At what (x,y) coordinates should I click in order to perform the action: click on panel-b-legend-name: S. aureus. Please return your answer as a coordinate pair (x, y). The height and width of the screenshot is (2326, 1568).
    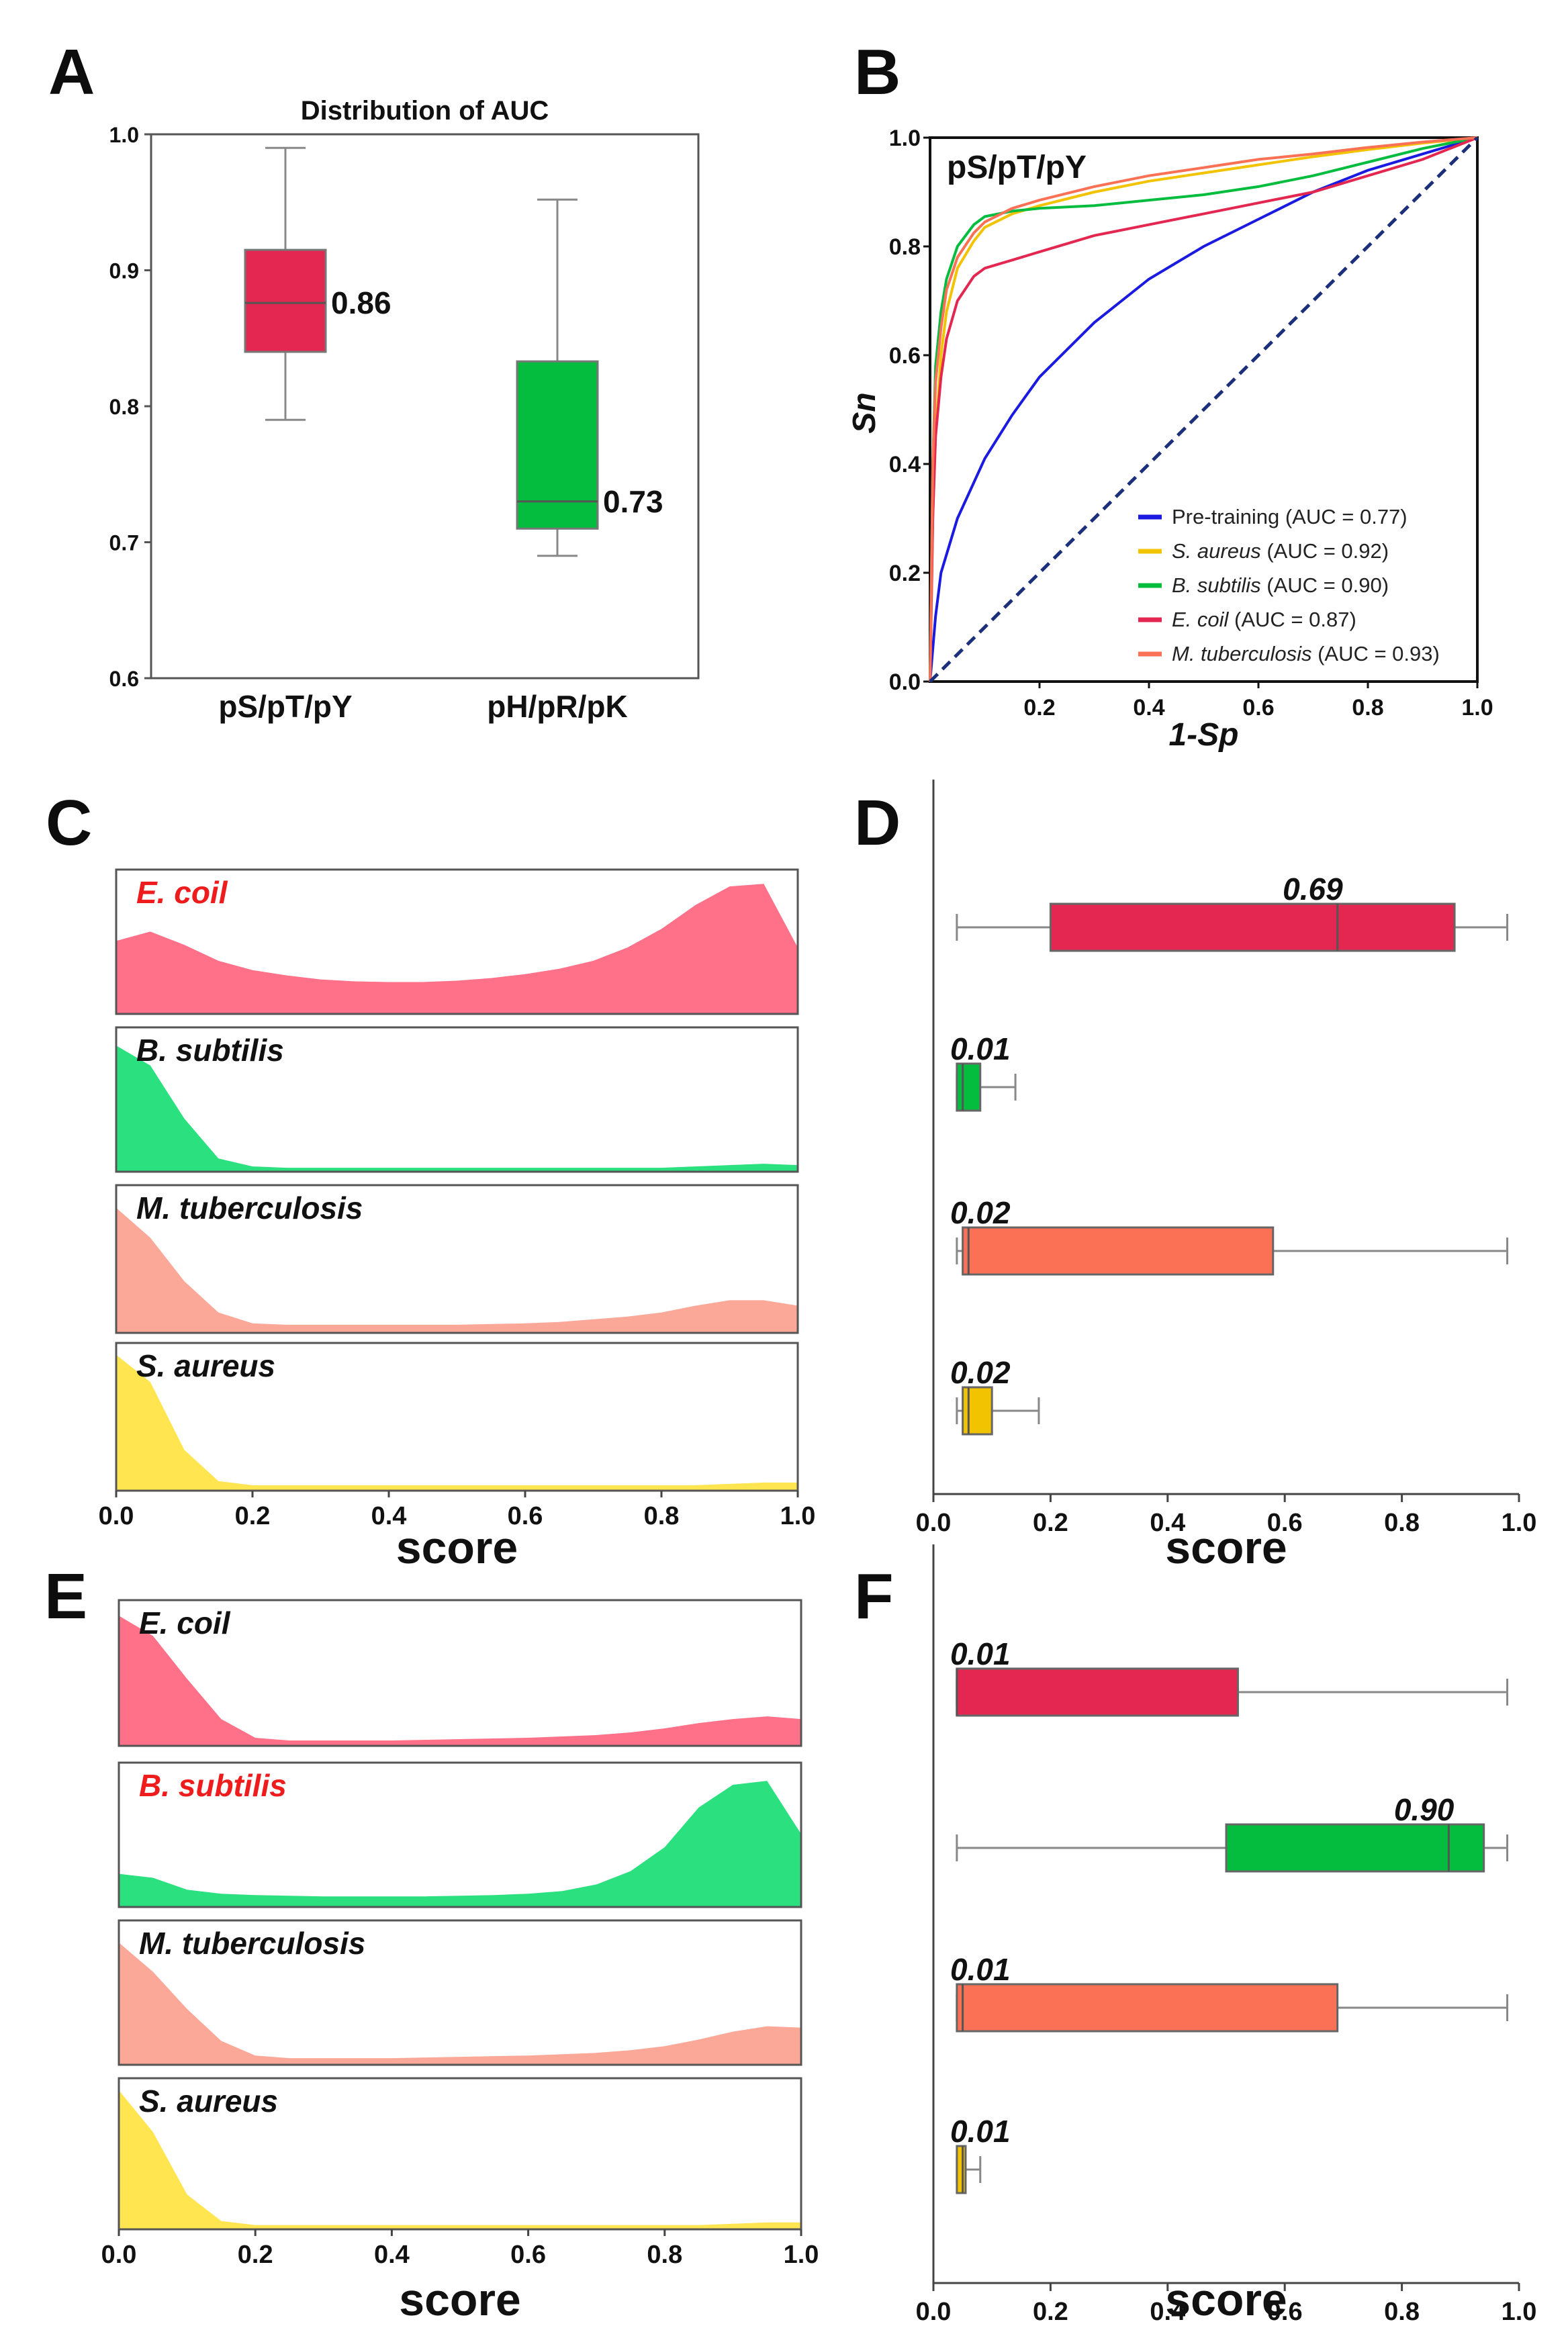
    Looking at the image, I should click on (1216, 551).